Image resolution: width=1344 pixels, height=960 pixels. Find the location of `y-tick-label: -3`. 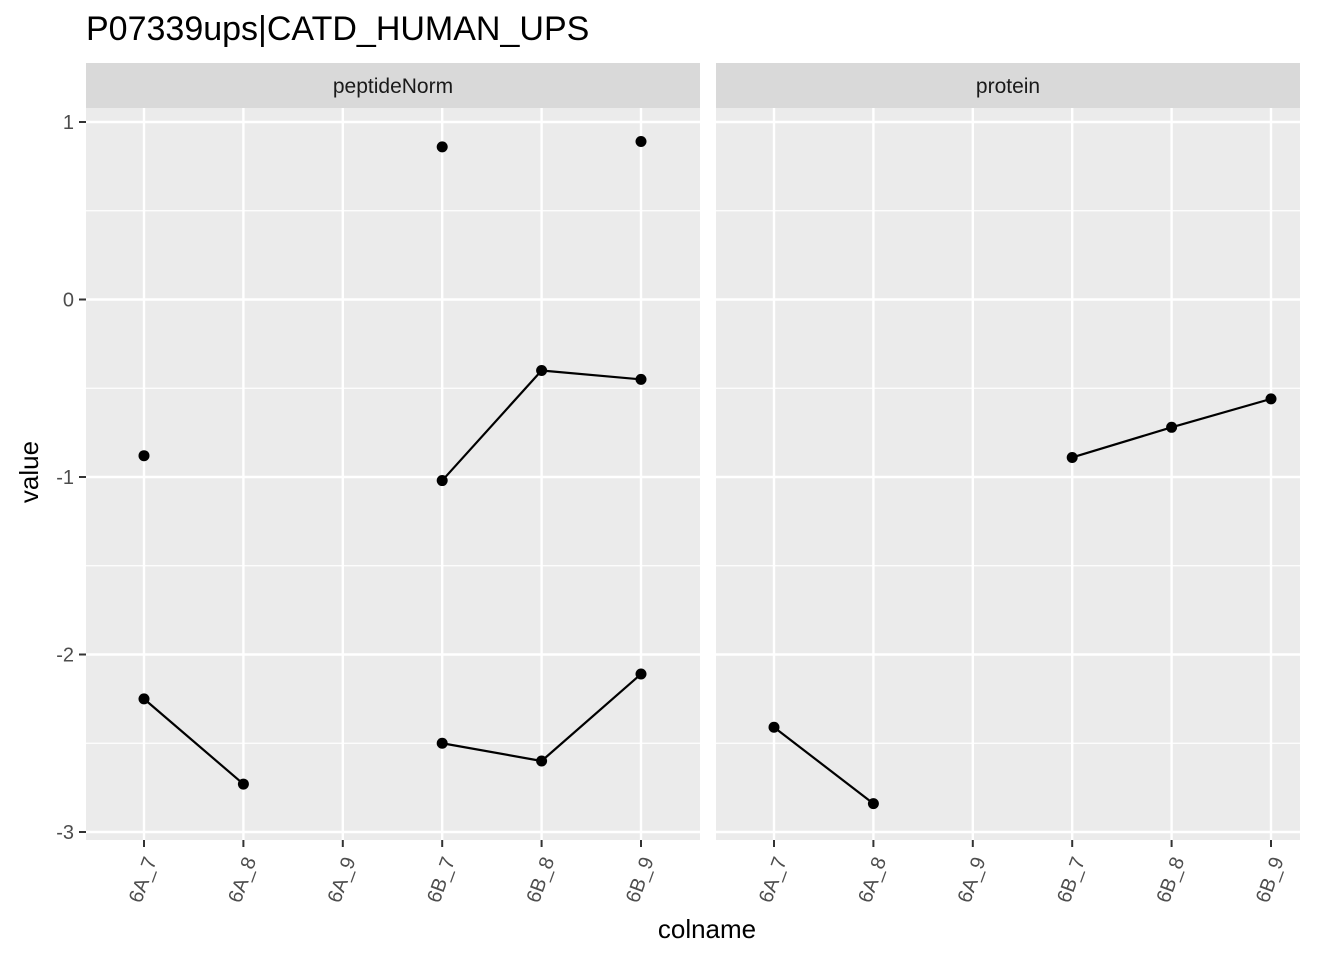

y-tick-label: -3 is located at coordinates (65, 833).